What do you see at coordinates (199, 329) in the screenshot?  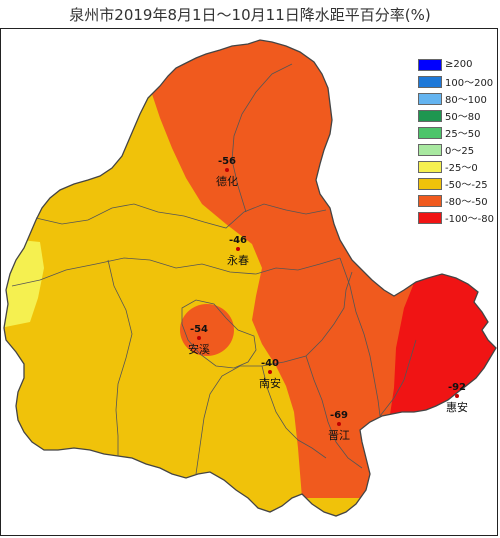 I see `station-value: -54` at bounding box center [199, 329].